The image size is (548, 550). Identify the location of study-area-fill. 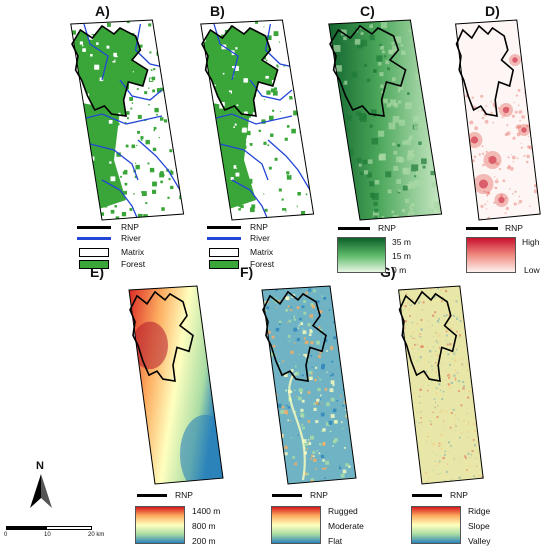
(309, 385).